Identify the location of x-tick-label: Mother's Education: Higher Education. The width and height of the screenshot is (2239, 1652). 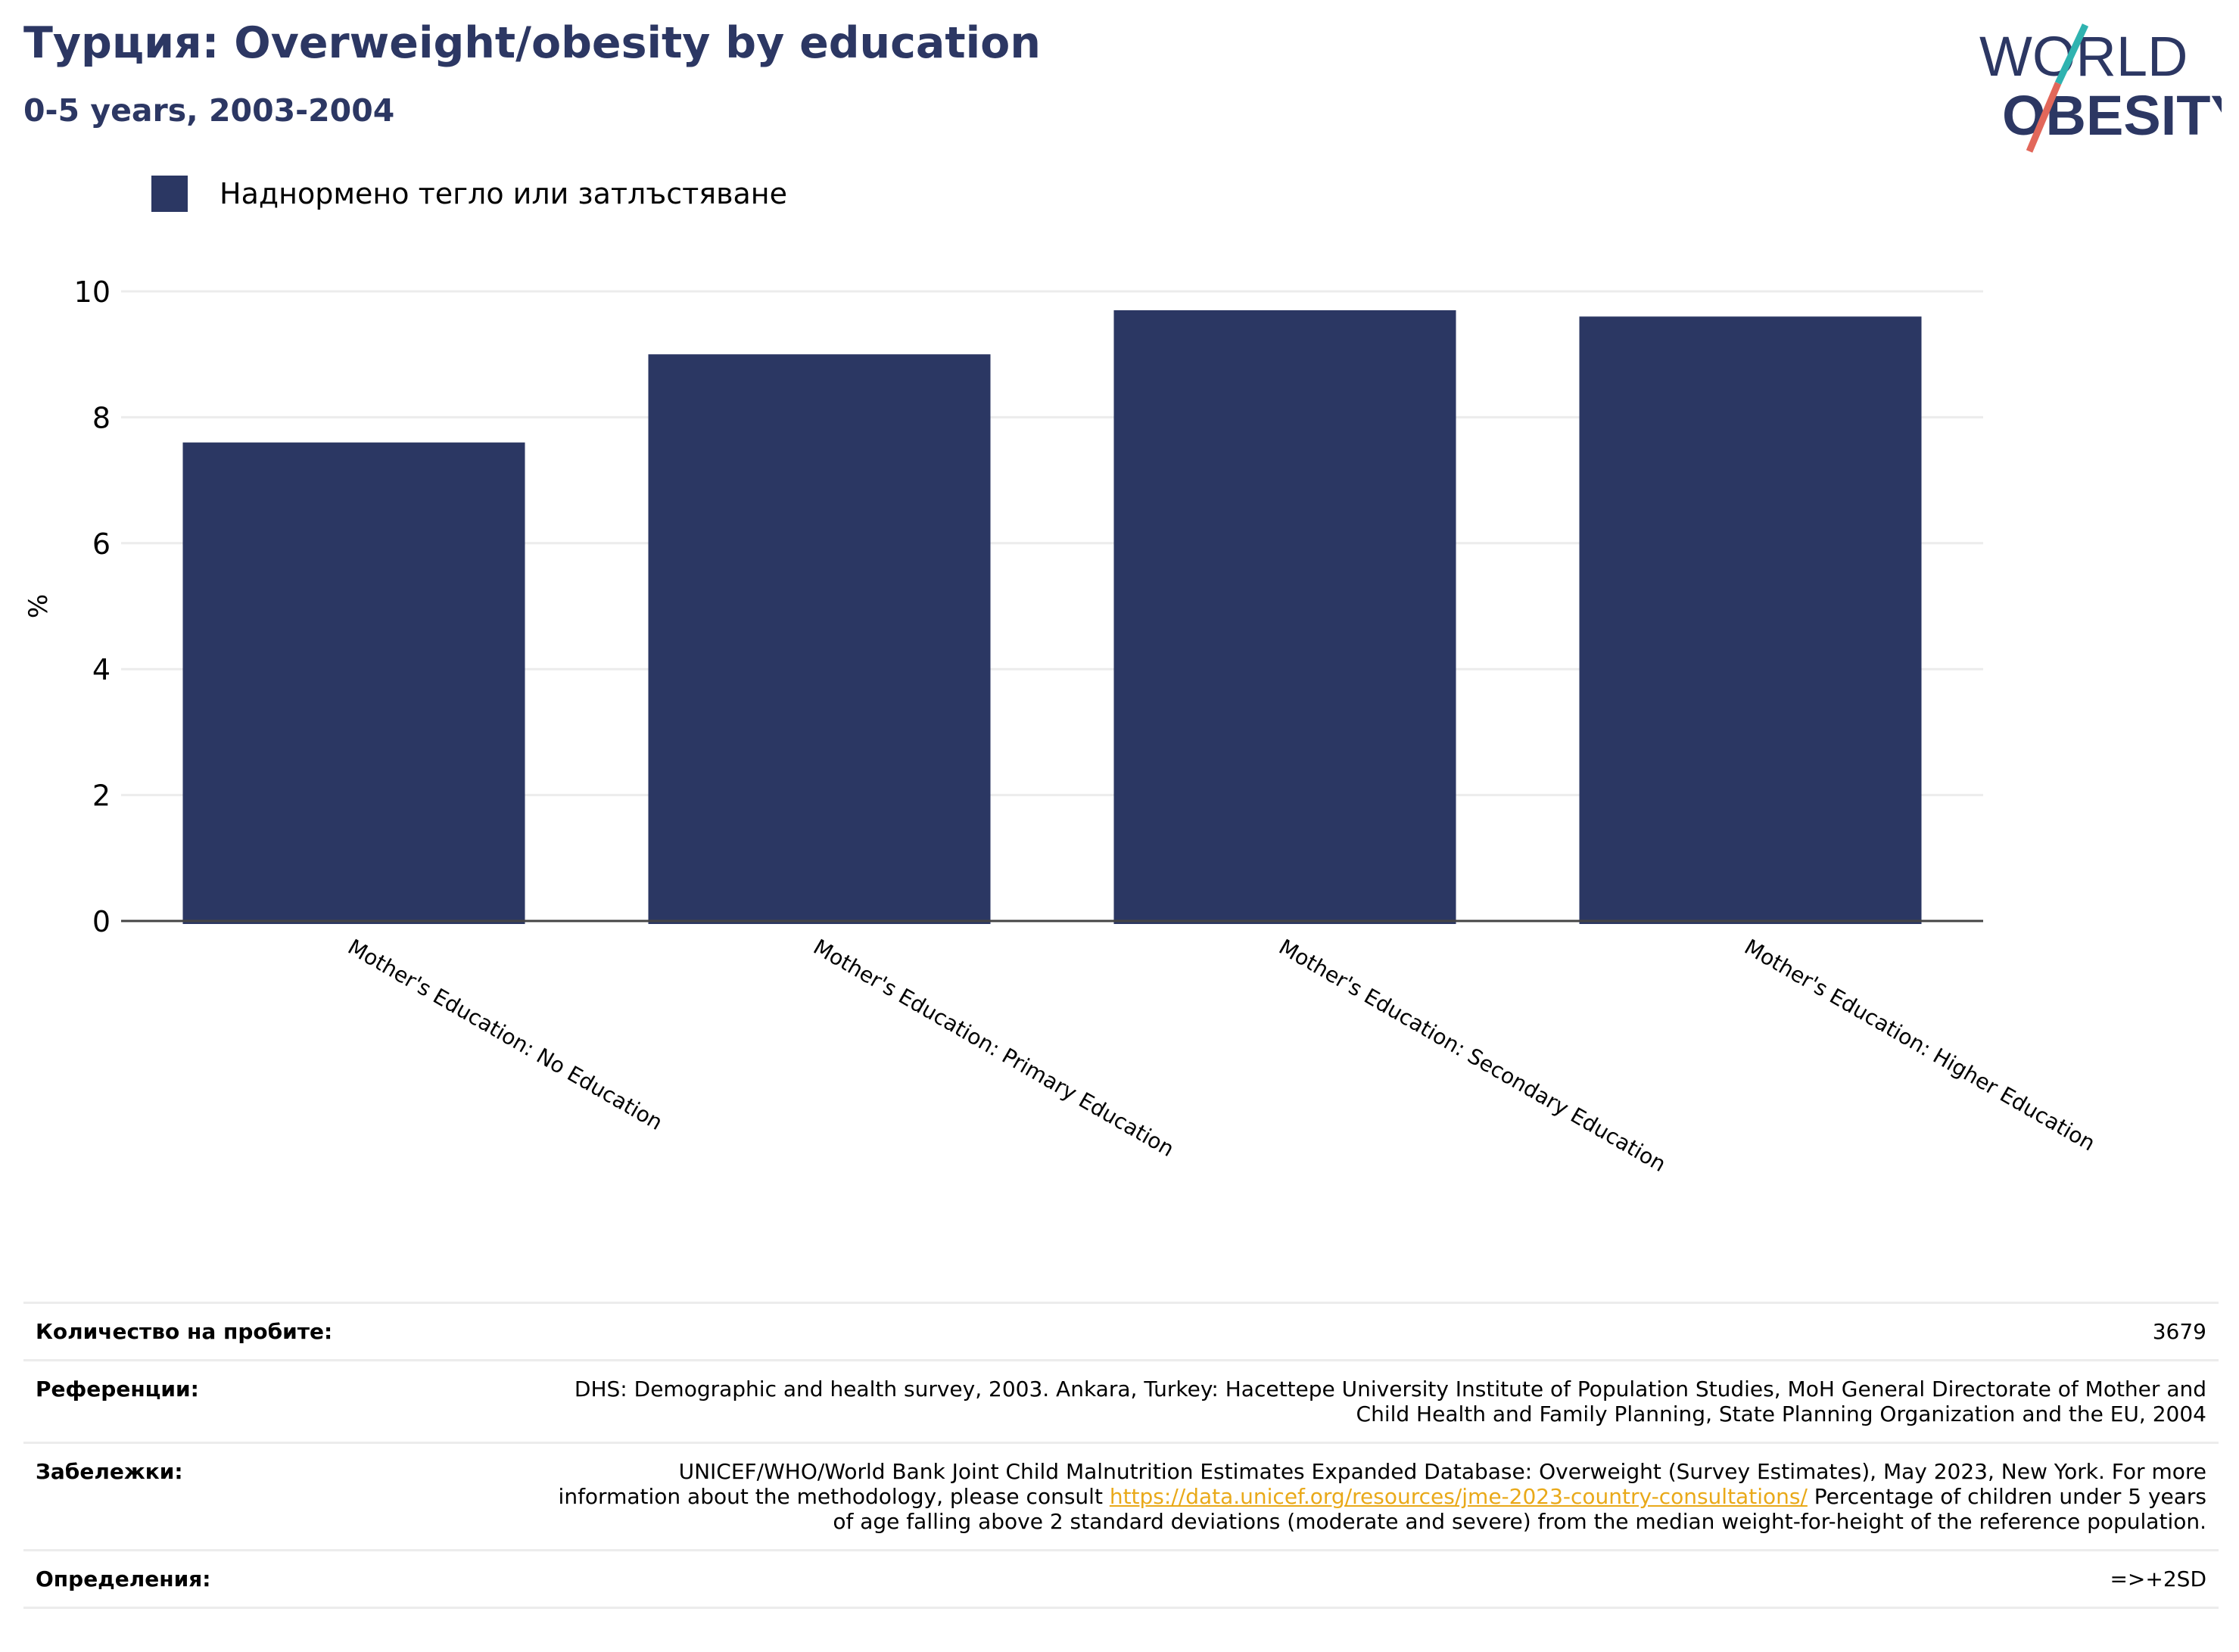
(1920, 1045).